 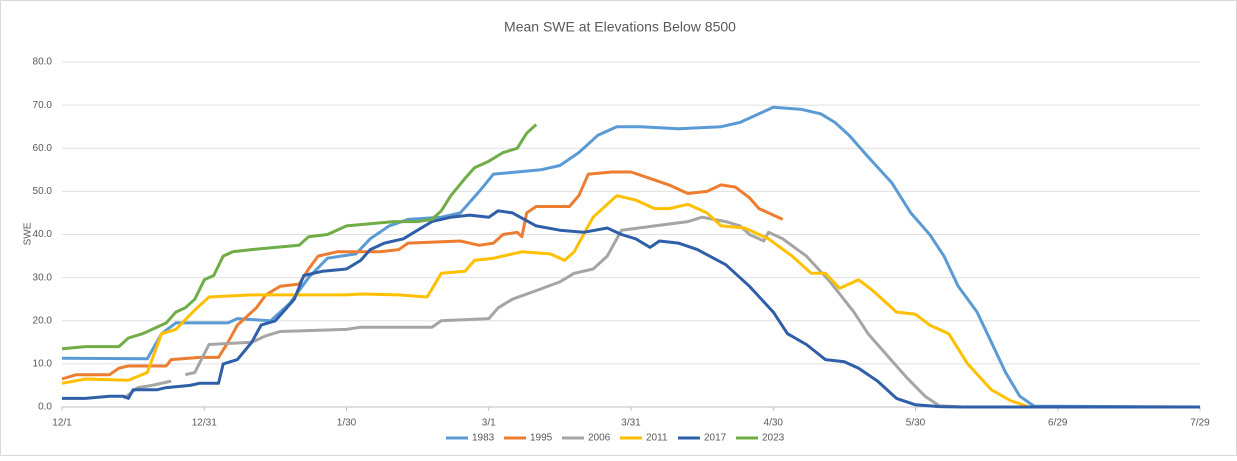 What do you see at coordinates (28, 233) in the screenshot?
I see `y-axis-label: SWE` at bounding box center [28, 233].